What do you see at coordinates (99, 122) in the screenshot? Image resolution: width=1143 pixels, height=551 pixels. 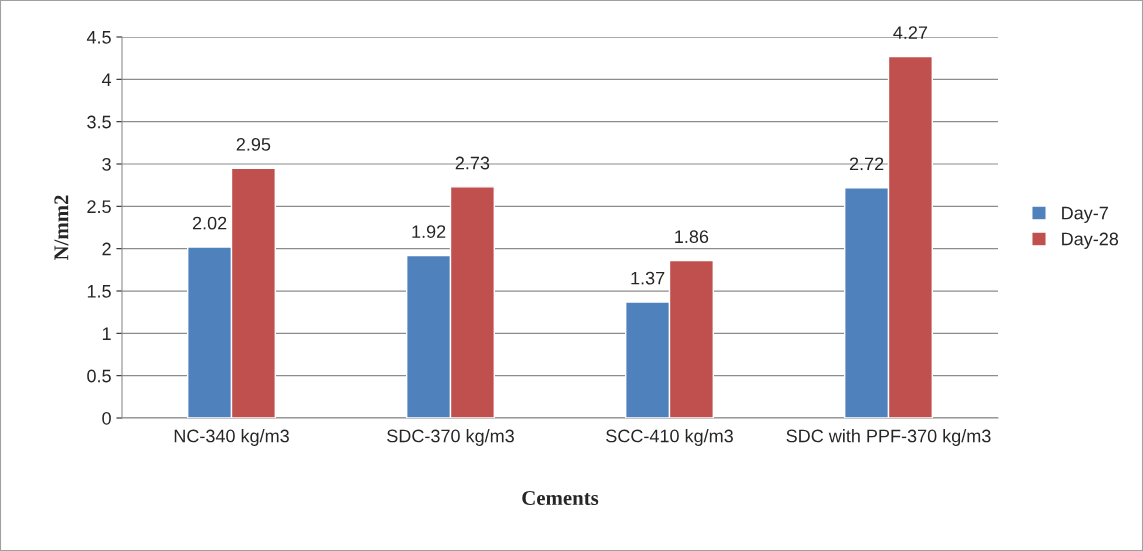 I see `y-tick-label: 3.5` at bounding box center [99, 122].